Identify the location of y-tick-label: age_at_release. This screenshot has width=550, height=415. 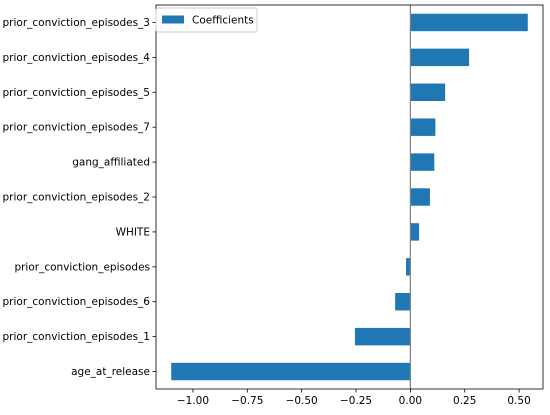
(110, 372).